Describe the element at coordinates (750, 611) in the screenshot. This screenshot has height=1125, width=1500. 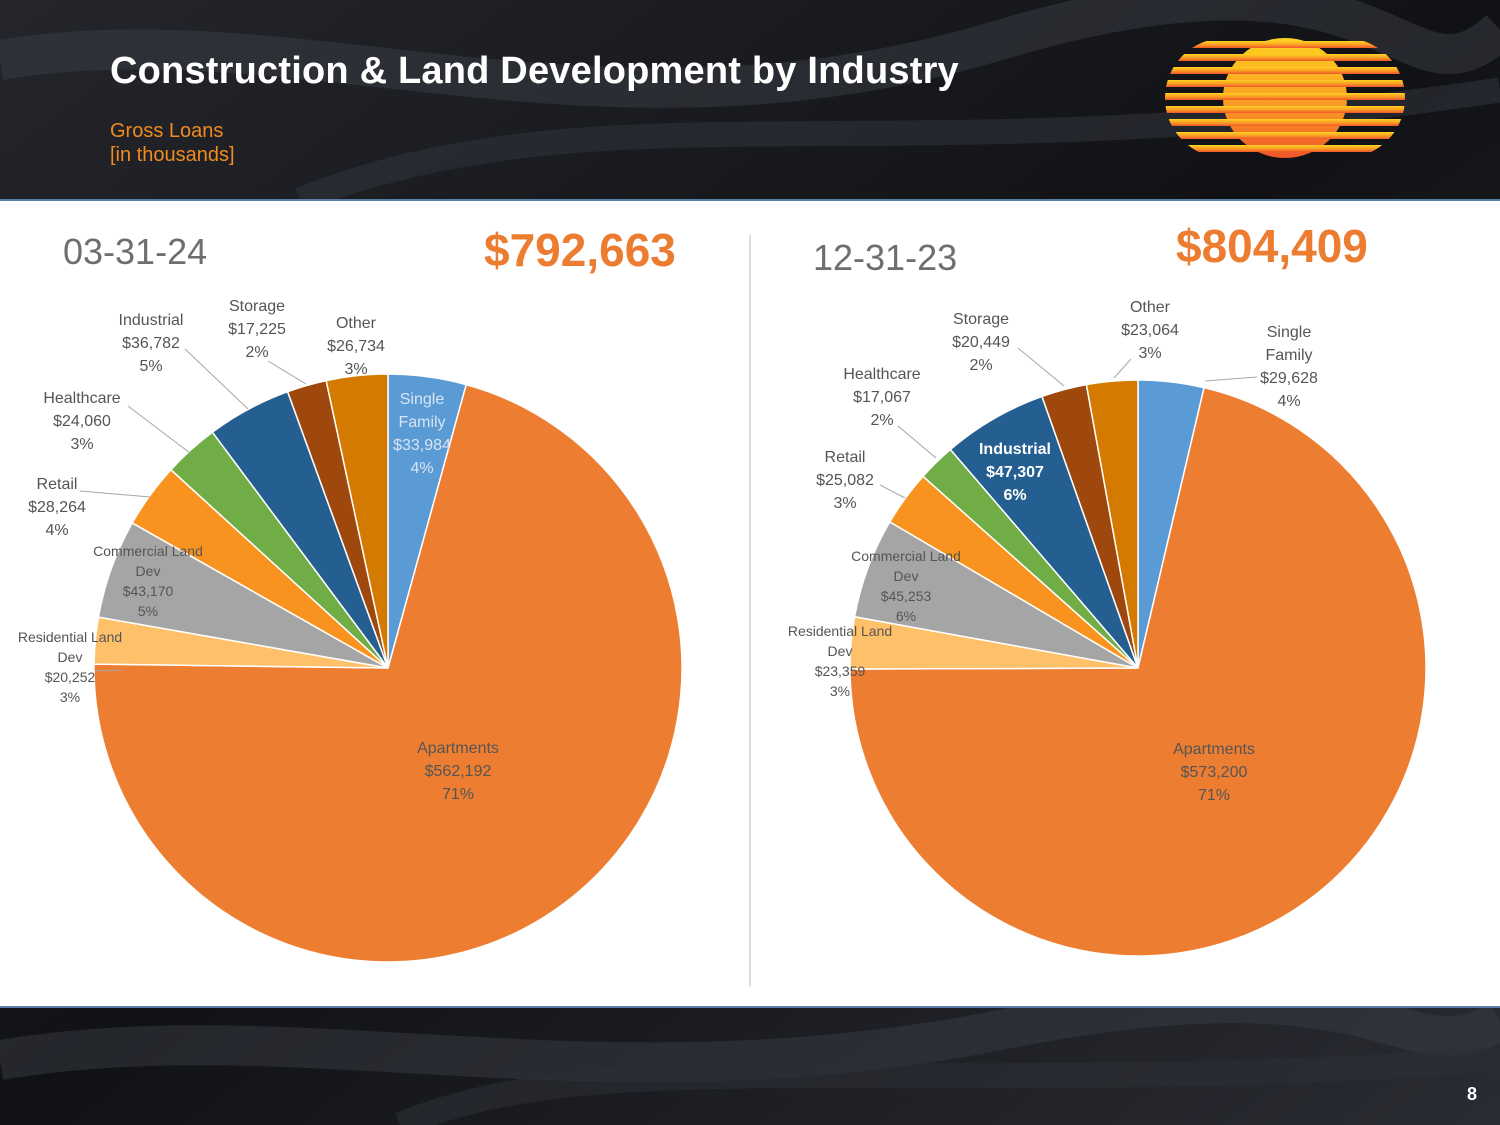
I see `panel-divider` at that location.